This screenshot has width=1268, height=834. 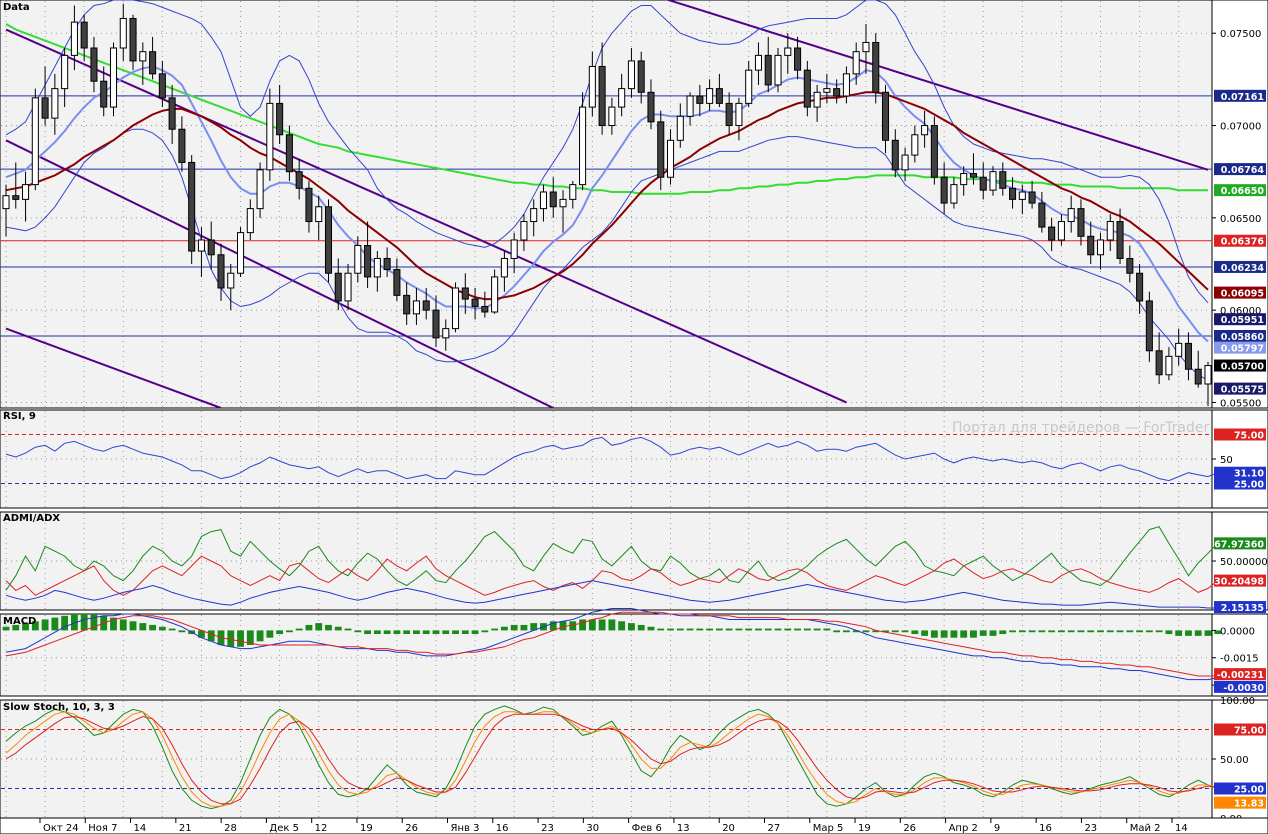 I want to click on price-tag: 0.06764, so click(x=1243, y=170).